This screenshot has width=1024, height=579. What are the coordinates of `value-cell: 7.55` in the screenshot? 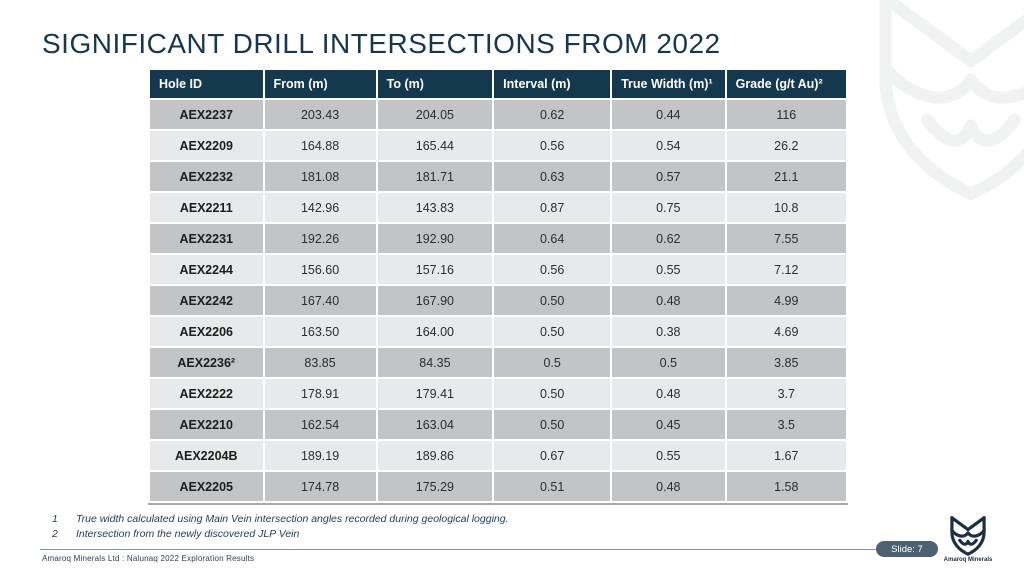 It's located at (786, 238).